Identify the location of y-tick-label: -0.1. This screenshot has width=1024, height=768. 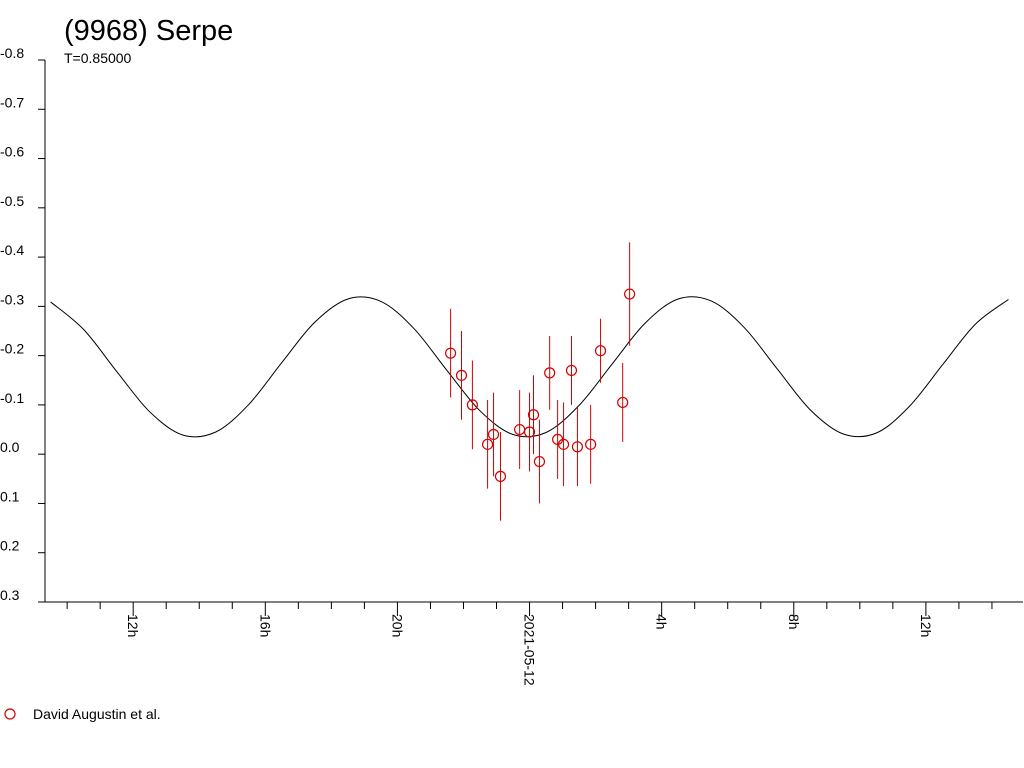
(12, 398).